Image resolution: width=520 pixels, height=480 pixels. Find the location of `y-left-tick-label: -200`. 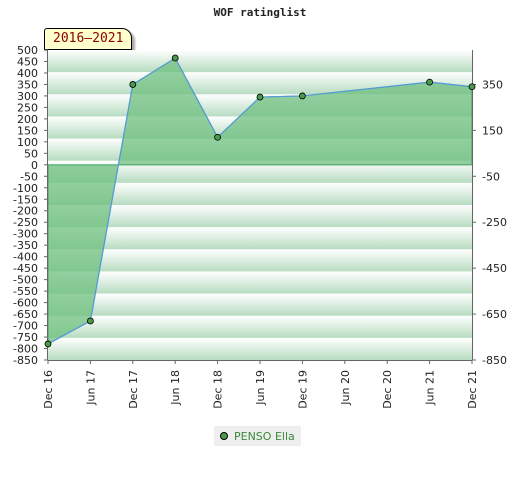

y-left-tick-label: -200 is located at coordinates (25, 211).